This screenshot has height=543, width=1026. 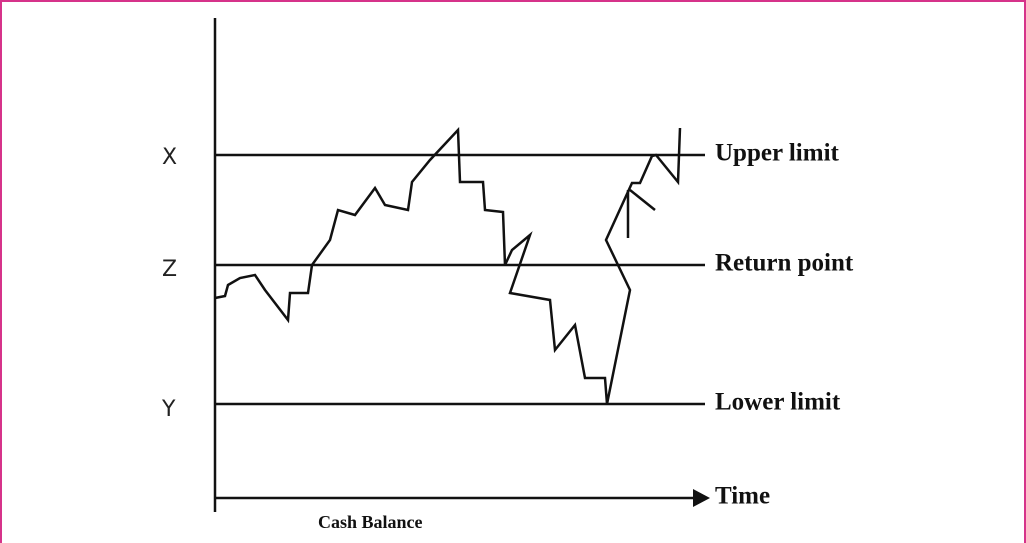 I want to click on arrow-head, so click(x=701, y=498).